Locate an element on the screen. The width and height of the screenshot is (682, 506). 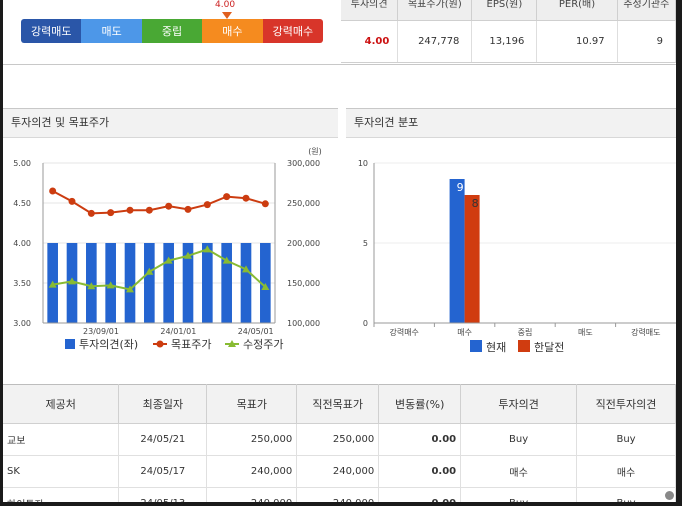
table-cell: 250,000 is located at coordinates (338, 439).